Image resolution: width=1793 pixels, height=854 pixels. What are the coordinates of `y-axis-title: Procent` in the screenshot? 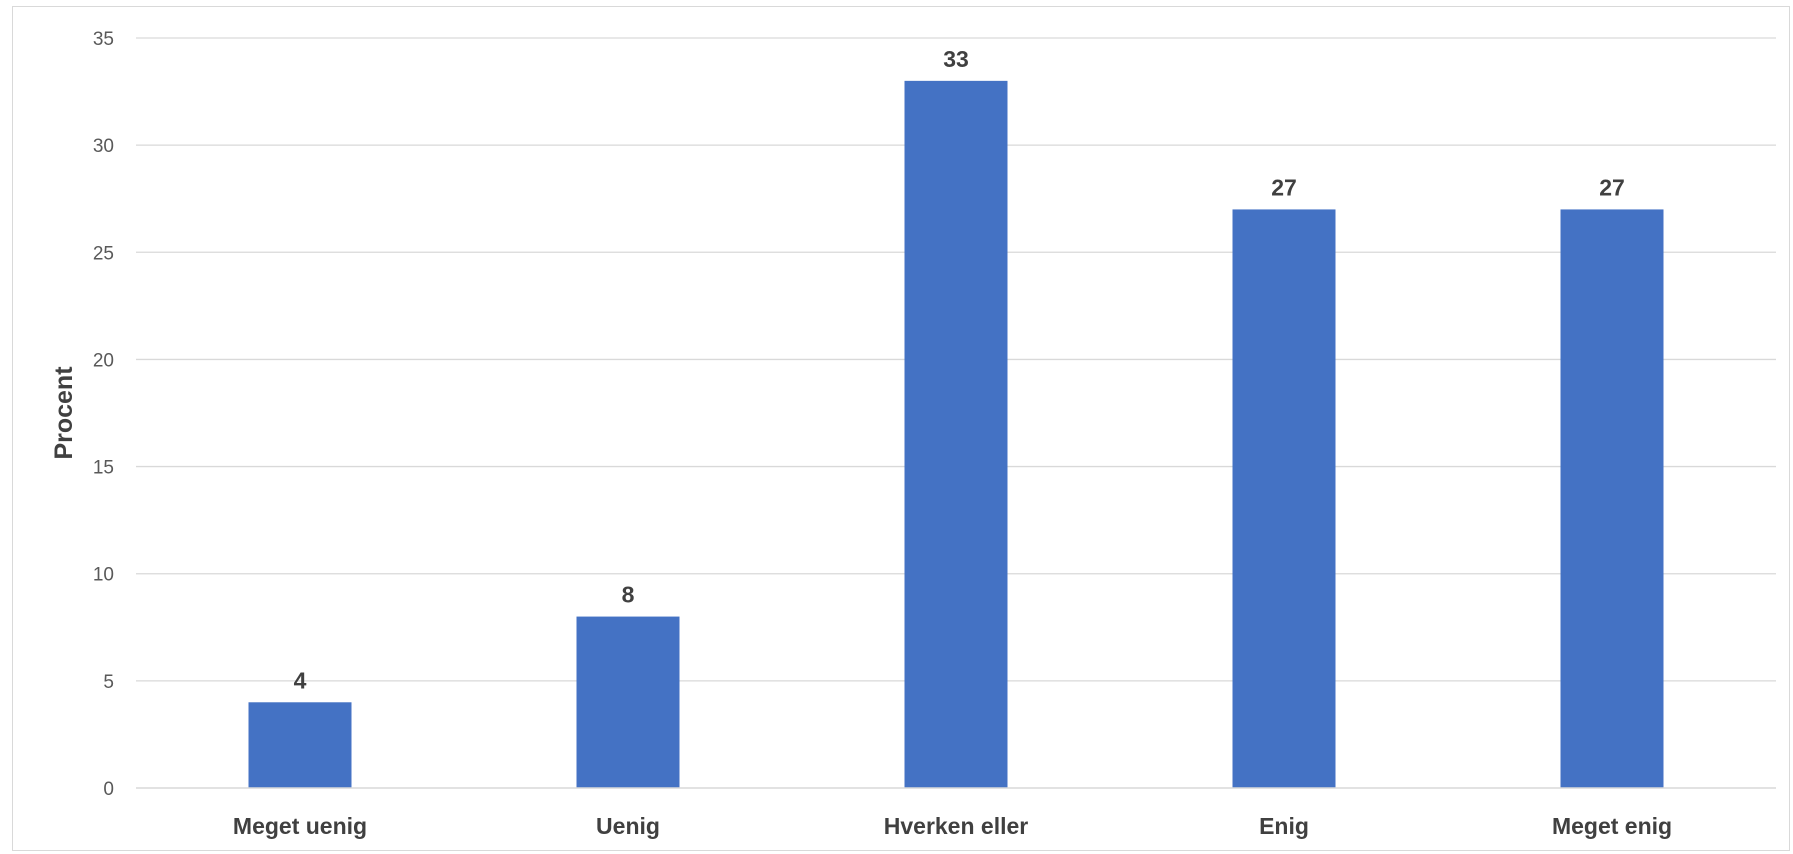 It's located at (64, 413).